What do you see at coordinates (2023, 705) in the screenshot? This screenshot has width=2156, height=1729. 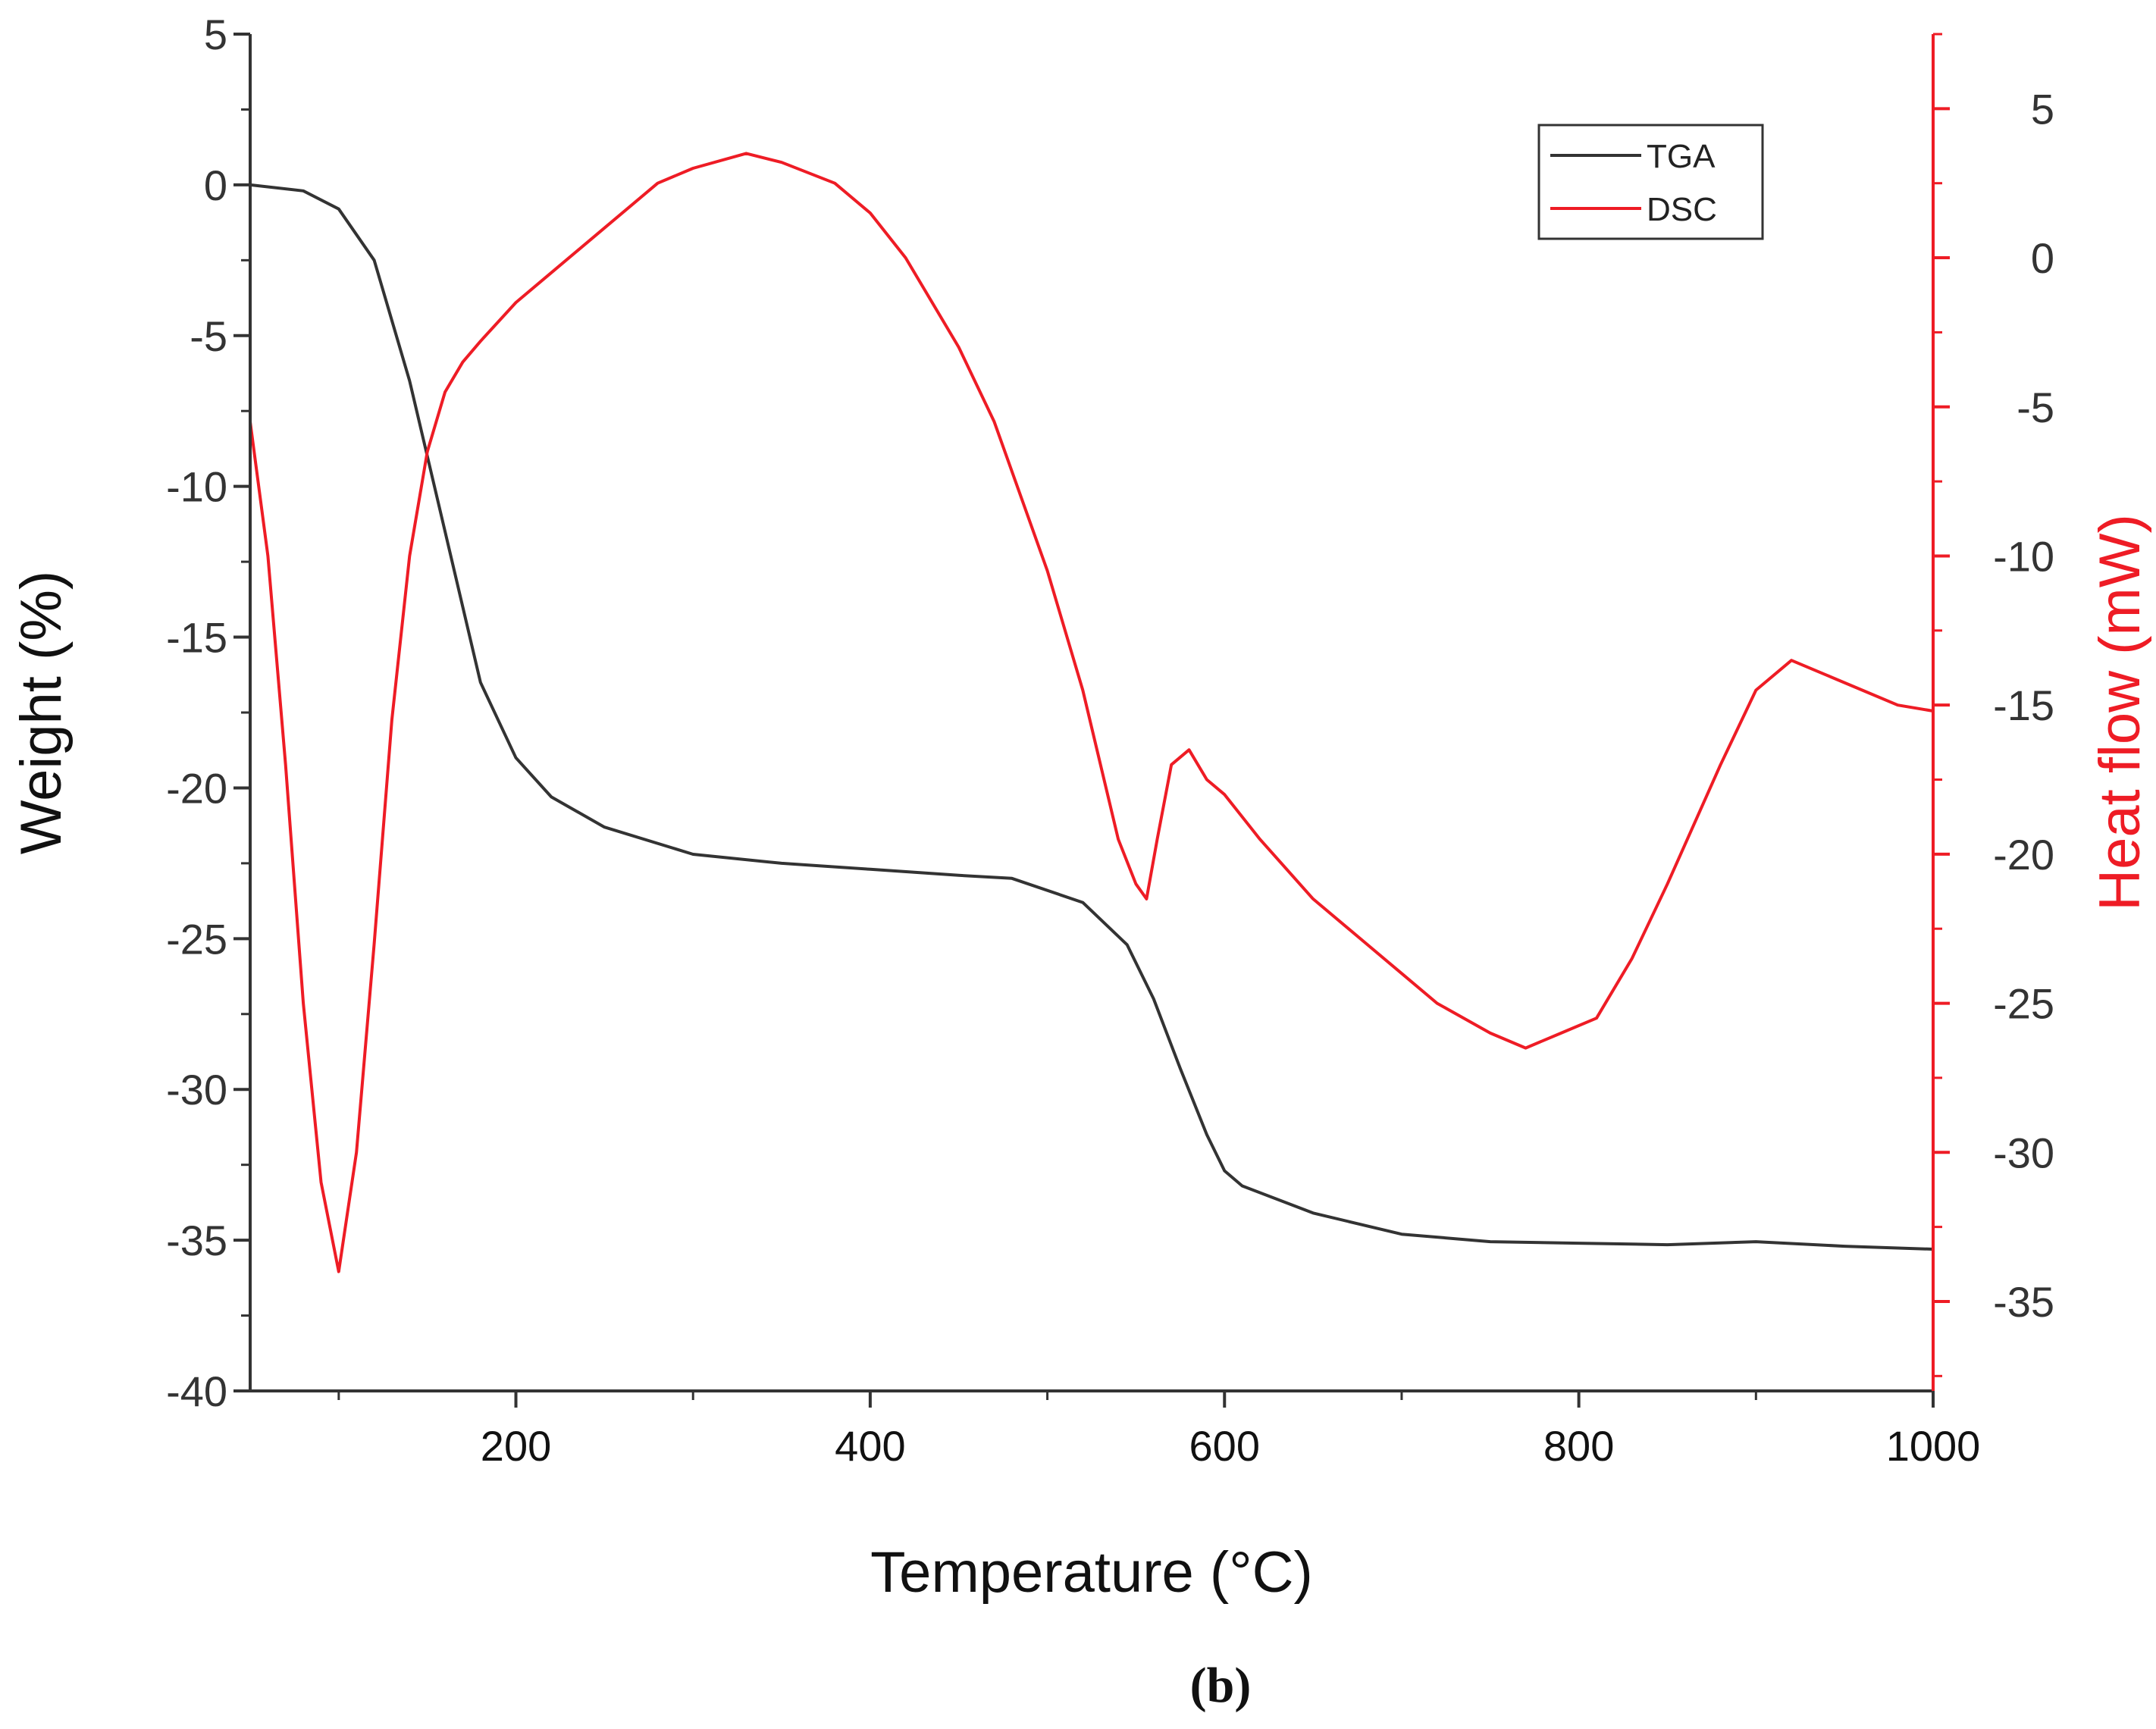 I see `y-right-tick-label: -15` at bounding box center [2023, 705].